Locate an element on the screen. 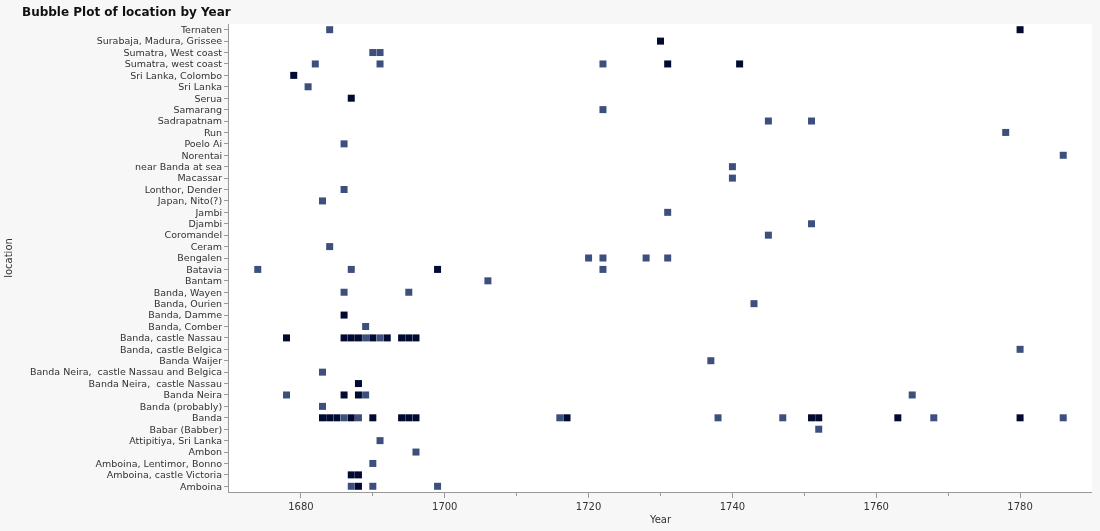 This screenshot has width=1100, height=531. y-tick-label: Macassar is located at coordinates (200, 178).